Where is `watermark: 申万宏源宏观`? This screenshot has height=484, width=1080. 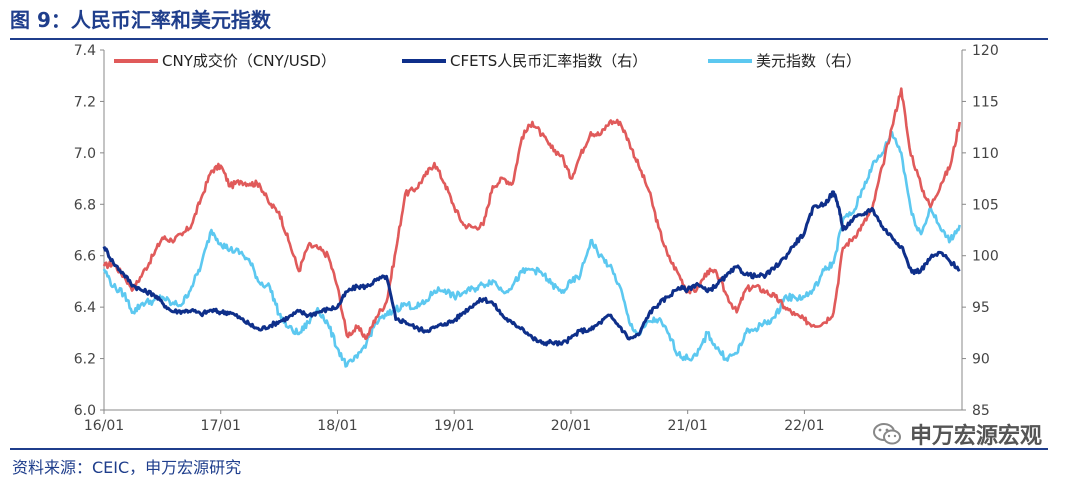 watermark: 申万宏源宏观 is located at coordinates (957, 434).